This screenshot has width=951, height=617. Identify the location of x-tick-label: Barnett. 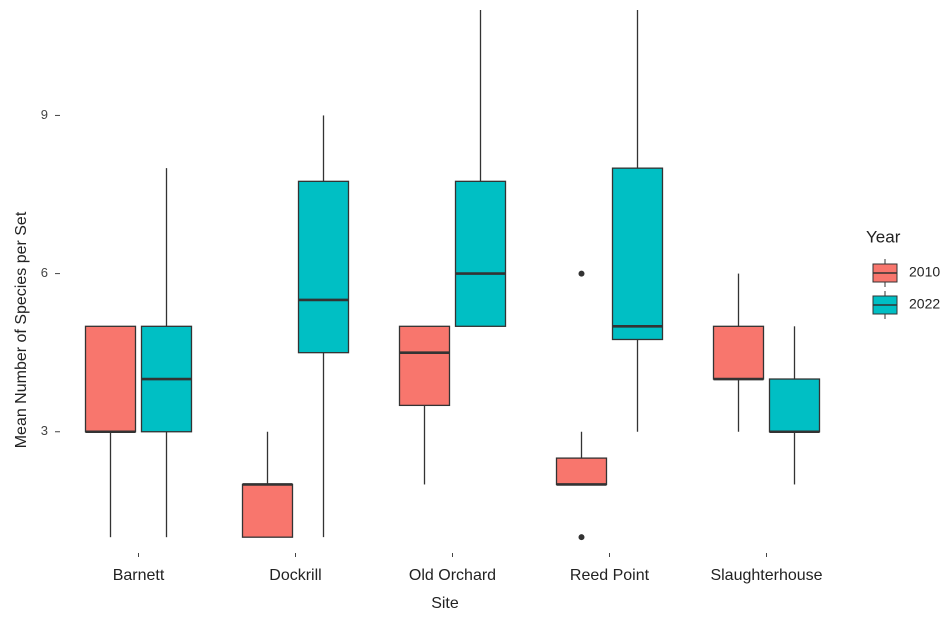
(139, 575).